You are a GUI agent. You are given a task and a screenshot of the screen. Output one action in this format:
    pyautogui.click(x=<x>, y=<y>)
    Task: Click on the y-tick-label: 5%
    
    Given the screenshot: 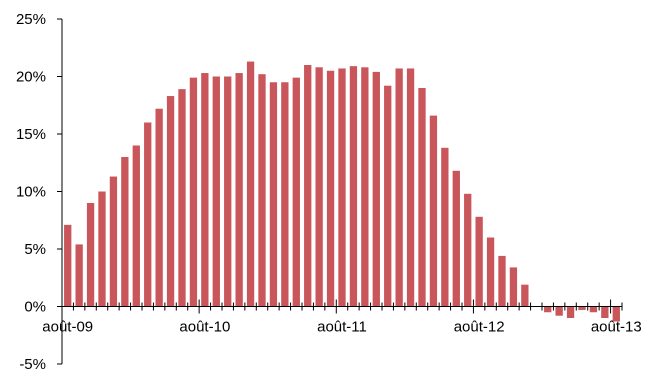 What is the action you would take?
    pyautogui.click(x=35, y=249)
    